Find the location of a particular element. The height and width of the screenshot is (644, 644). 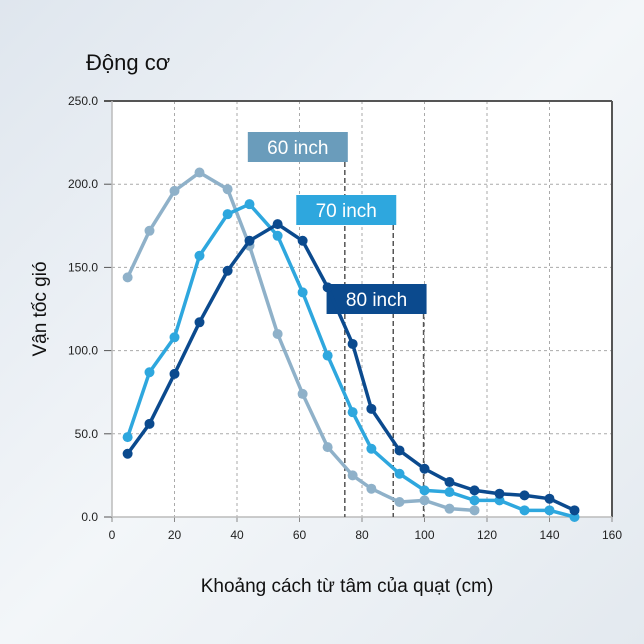

x-tick-label: 160 is located at coordinates (612, 535).